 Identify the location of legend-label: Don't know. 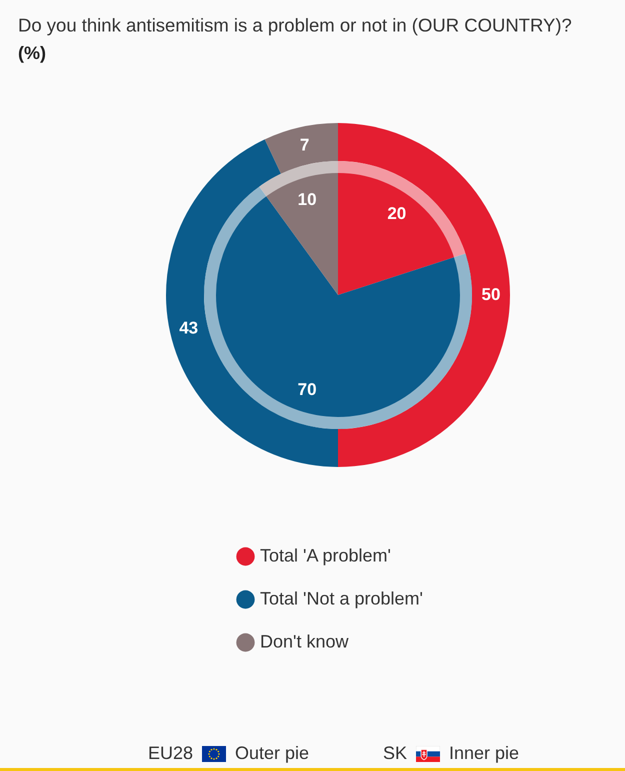
(305, 642).